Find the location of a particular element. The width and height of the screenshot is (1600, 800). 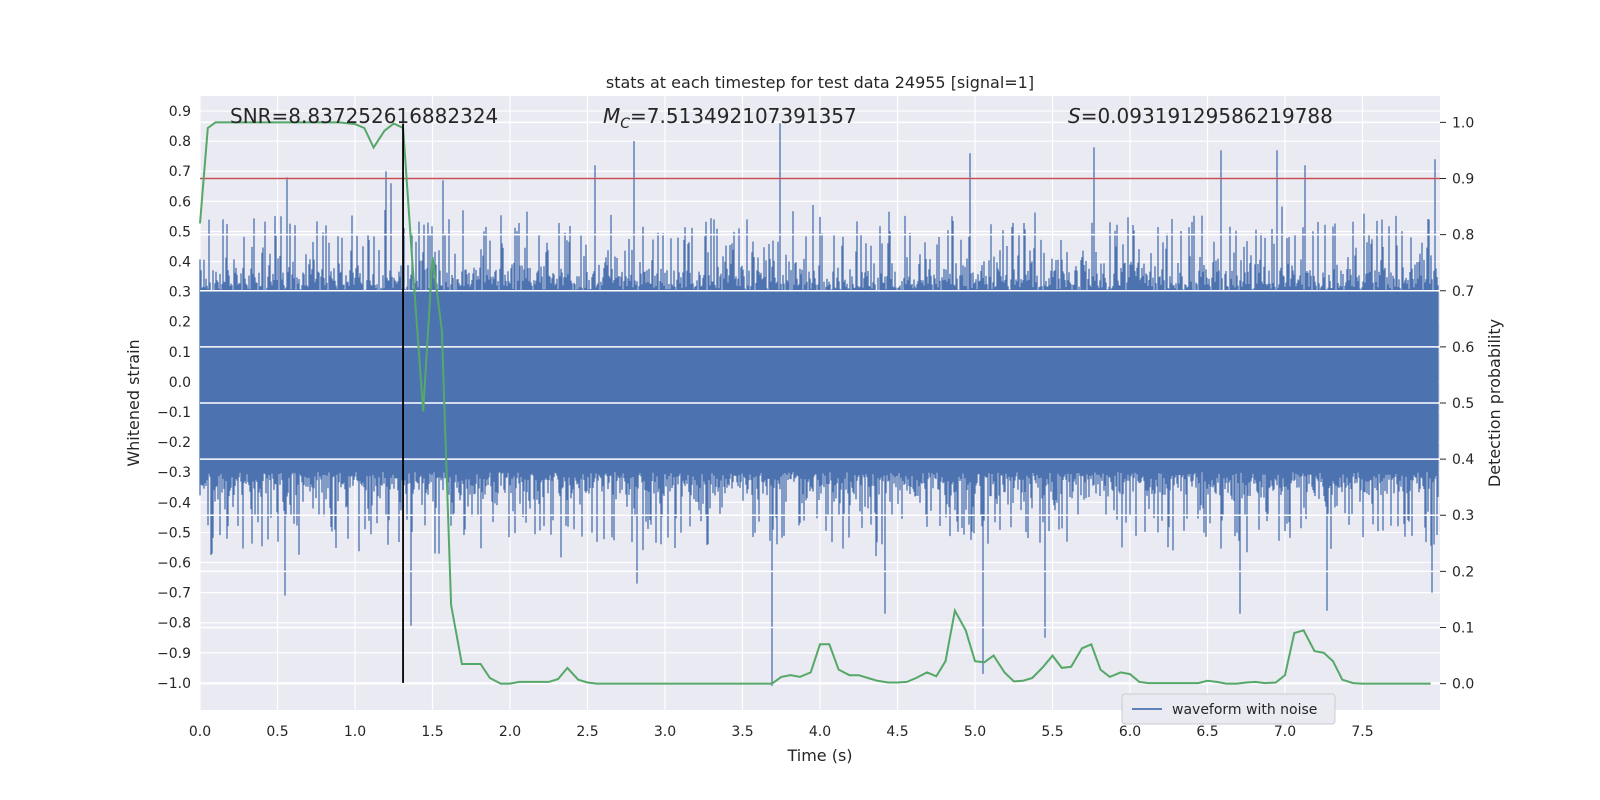

x-tick-label: 6.0 is located at coordinates (1130, 732).